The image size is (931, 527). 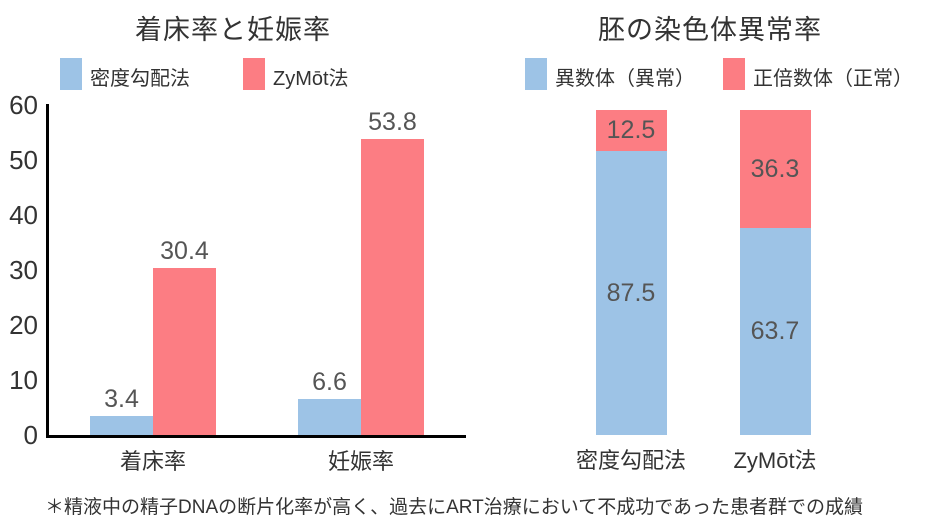 I want to click on x-axis-line, so click(x=256, y=436).